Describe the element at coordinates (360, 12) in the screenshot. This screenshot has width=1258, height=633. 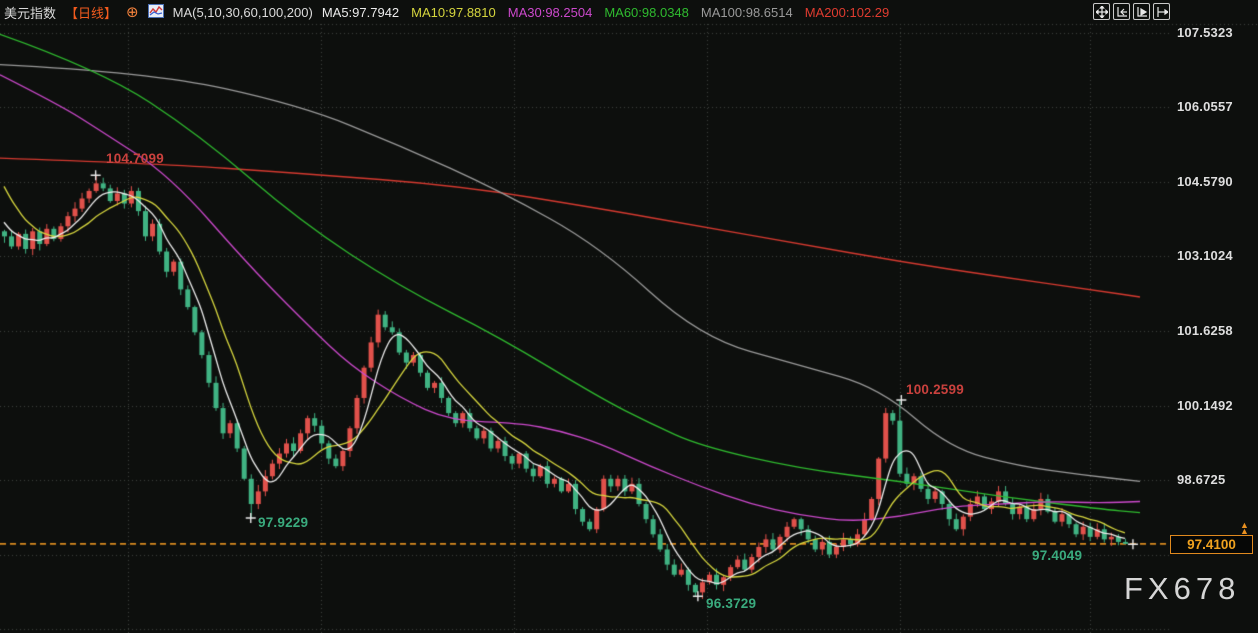
I see `ma-value-label: MA5:97.7942` at that location.